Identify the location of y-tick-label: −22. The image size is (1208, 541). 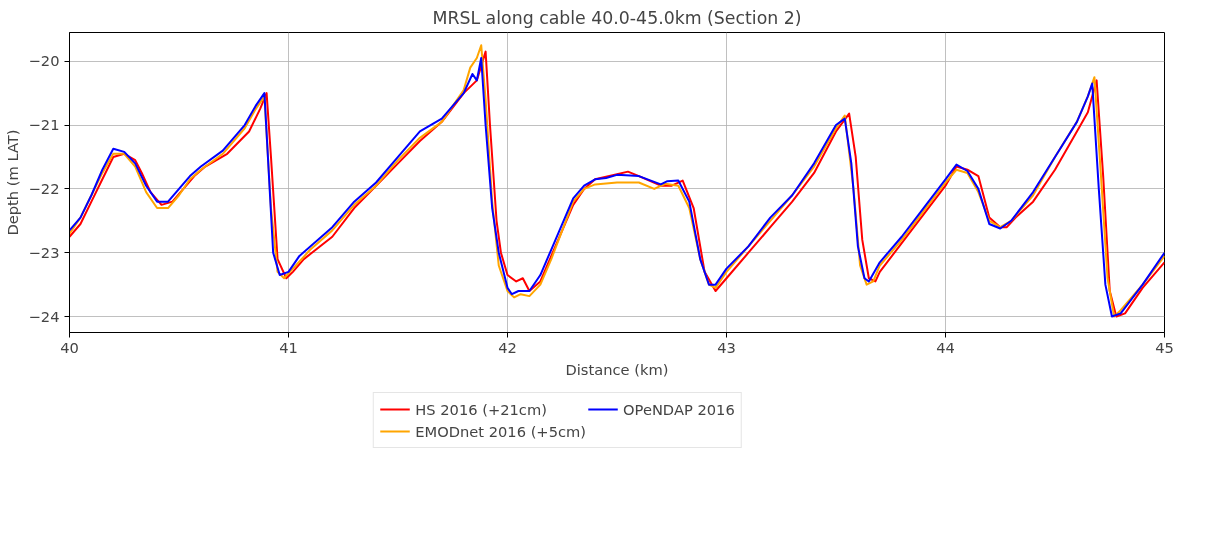
(44, 188).